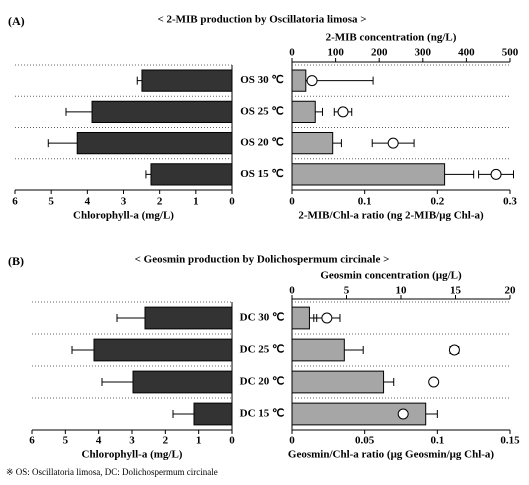 This screenshot has width=529, height=485. I want to click on category-label: DC 25 ℃, so click(262, 350).